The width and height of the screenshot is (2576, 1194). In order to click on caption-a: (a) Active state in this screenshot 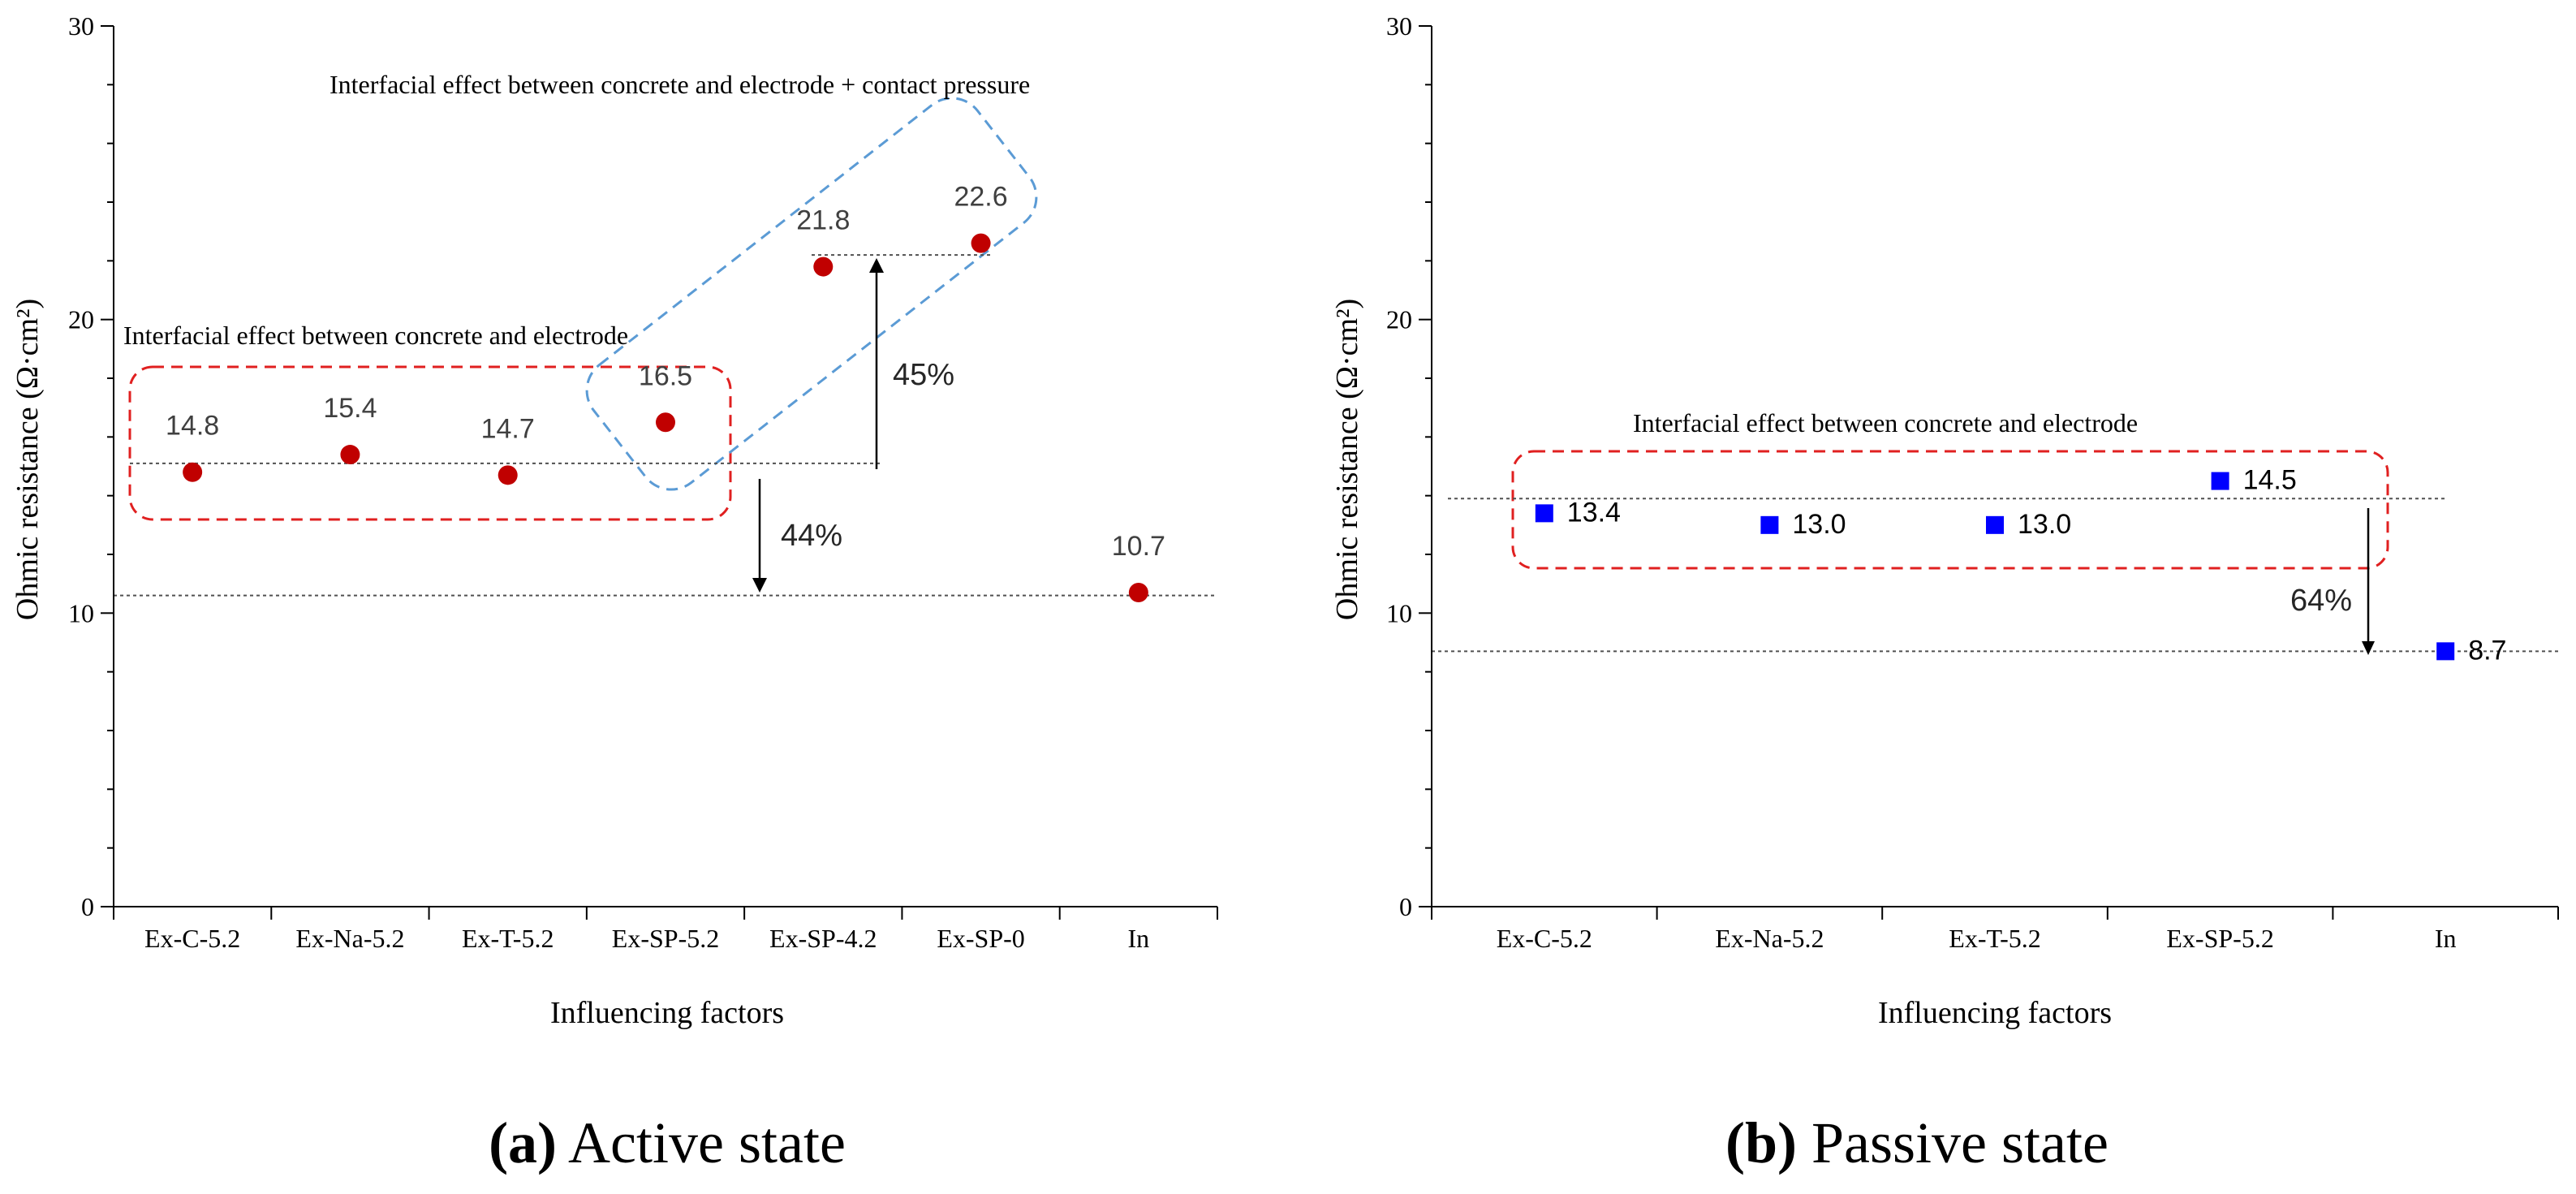, I will do `click(668, 1142)`.